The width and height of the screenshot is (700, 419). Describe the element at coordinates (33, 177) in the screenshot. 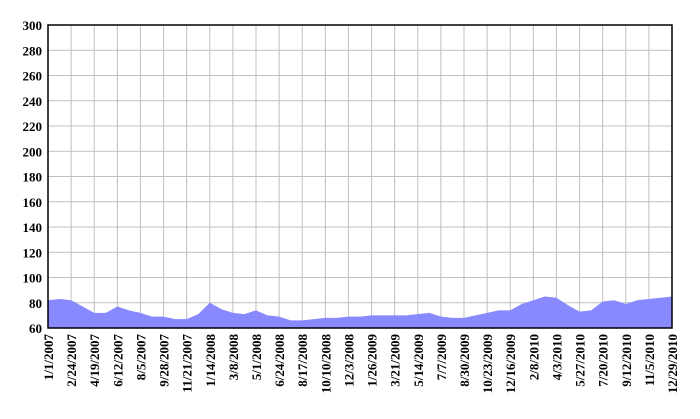

I see `y-tick-label: 180` at that location.